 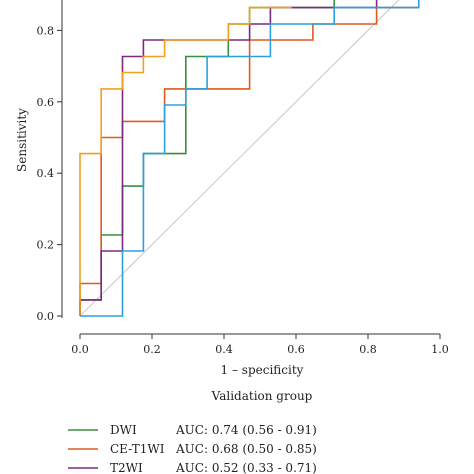 What do you see at coordinates (296, 349) in the screenshot?
I see `x-tick-label: 0.6` at bounding box center [296, 349].